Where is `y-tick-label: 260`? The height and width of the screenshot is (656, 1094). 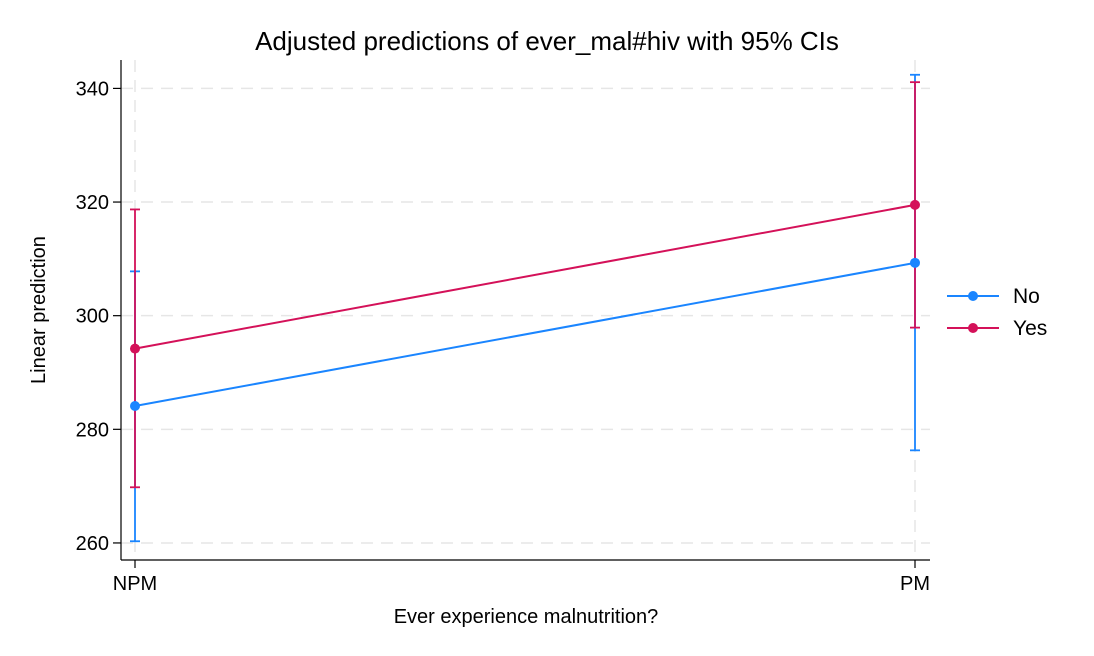 y-tick-label: 260 is located at coordinates (92, 544).